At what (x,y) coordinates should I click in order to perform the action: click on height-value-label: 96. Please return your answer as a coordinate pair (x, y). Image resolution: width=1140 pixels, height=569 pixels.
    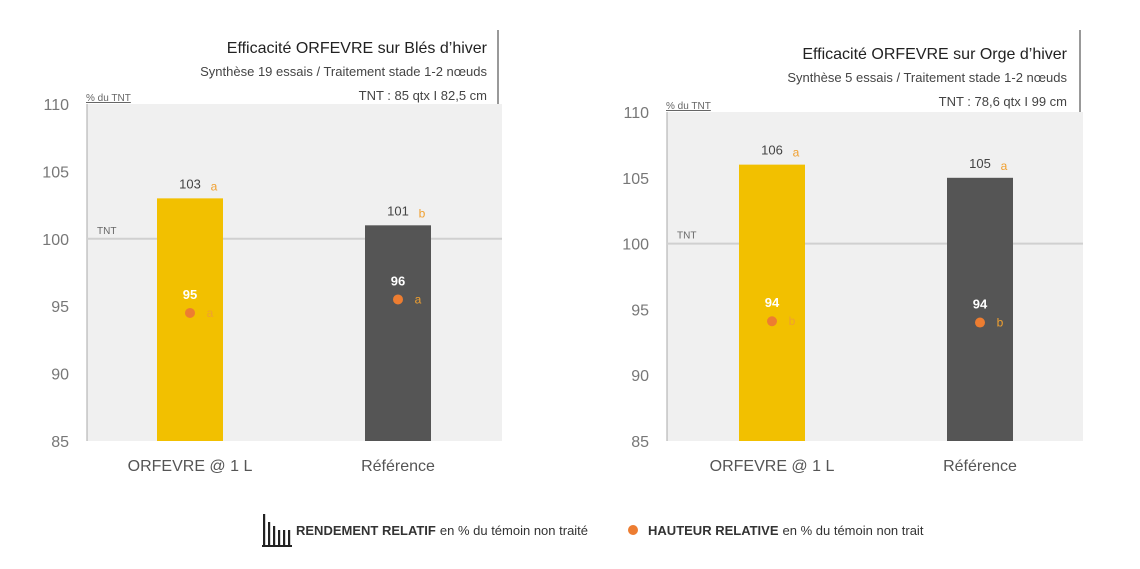
    Looking at the image, I should click on (398, 280).